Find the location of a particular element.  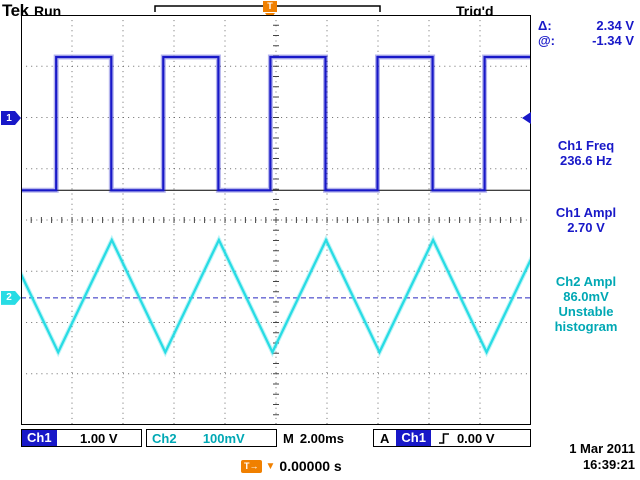

date-display: 1 Mar 2011 is located at coordinates (602, 448).